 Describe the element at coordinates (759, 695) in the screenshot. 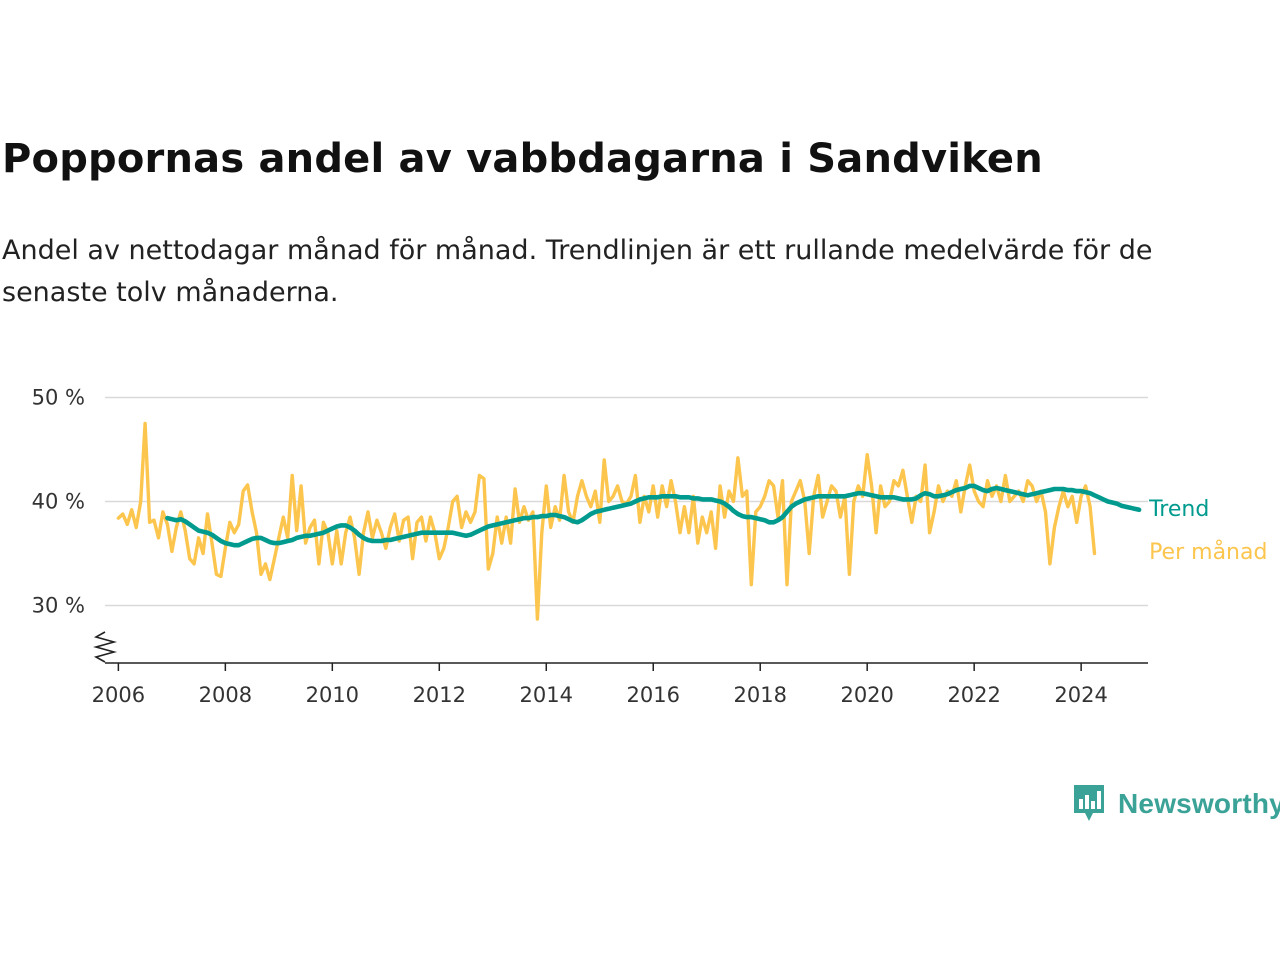

I see `x-tick-label-2018: 2018` at that location.